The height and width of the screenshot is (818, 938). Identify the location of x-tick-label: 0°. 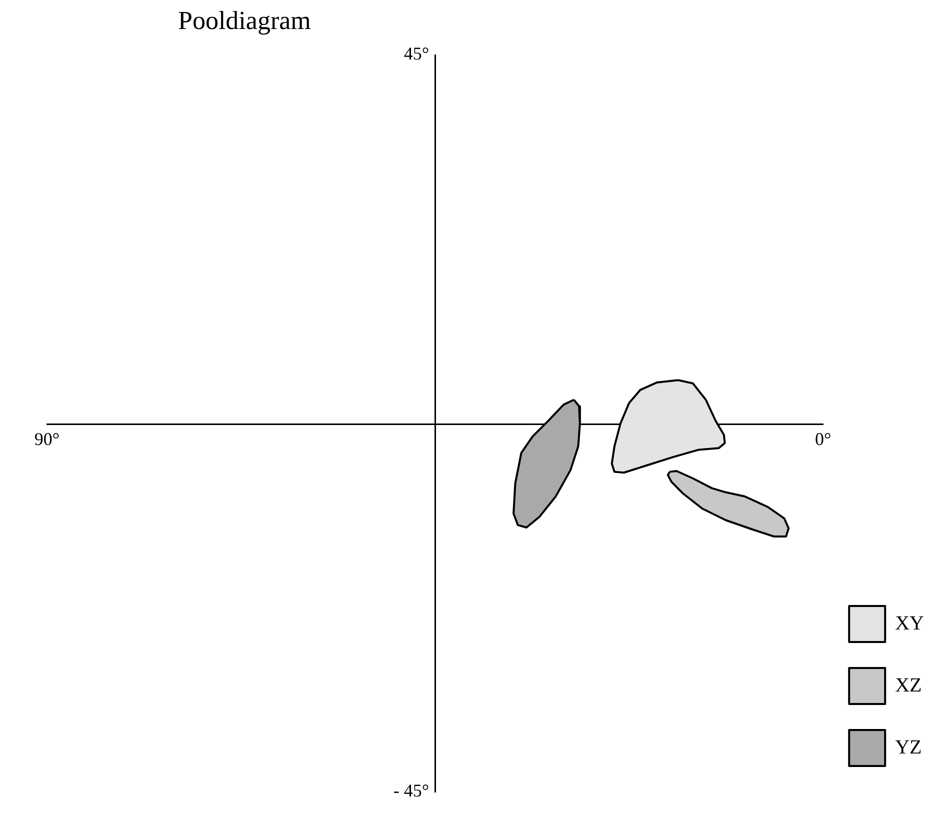
(823, 439).